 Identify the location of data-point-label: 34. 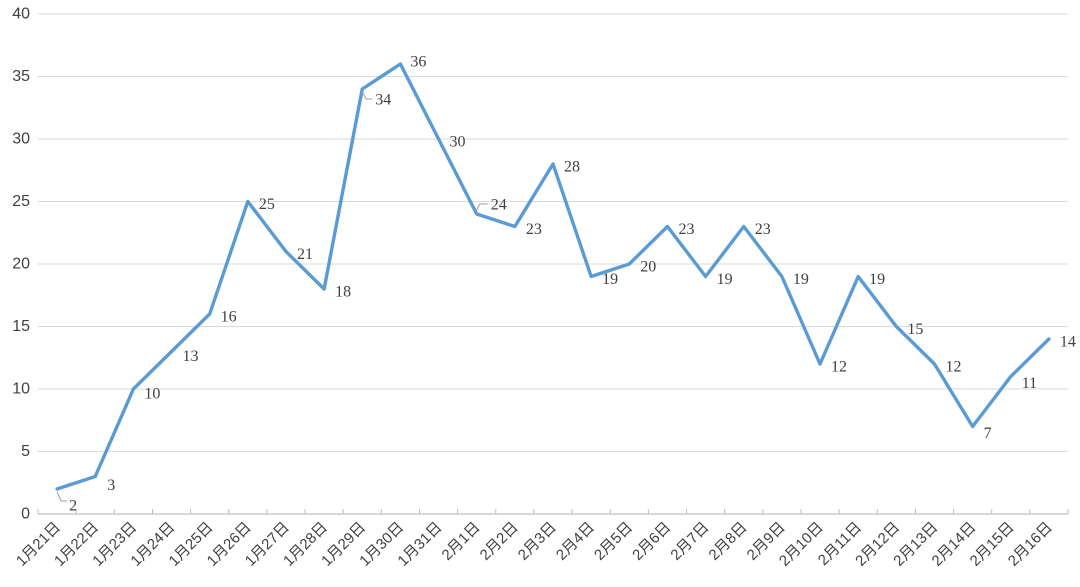
(383, 100).